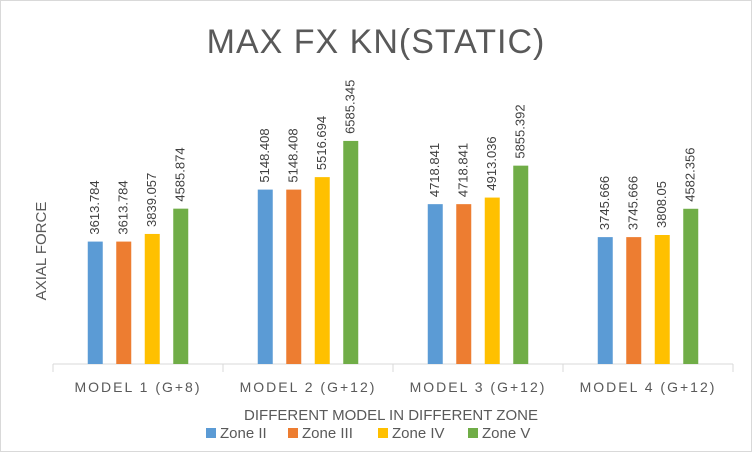 This screenshot has width=752, height=452. What do you see at coordinates (376, 42) in the screenshot?
I see `chart-title: MAX FX KN(STATIC)` at bounding box center [376, 42].